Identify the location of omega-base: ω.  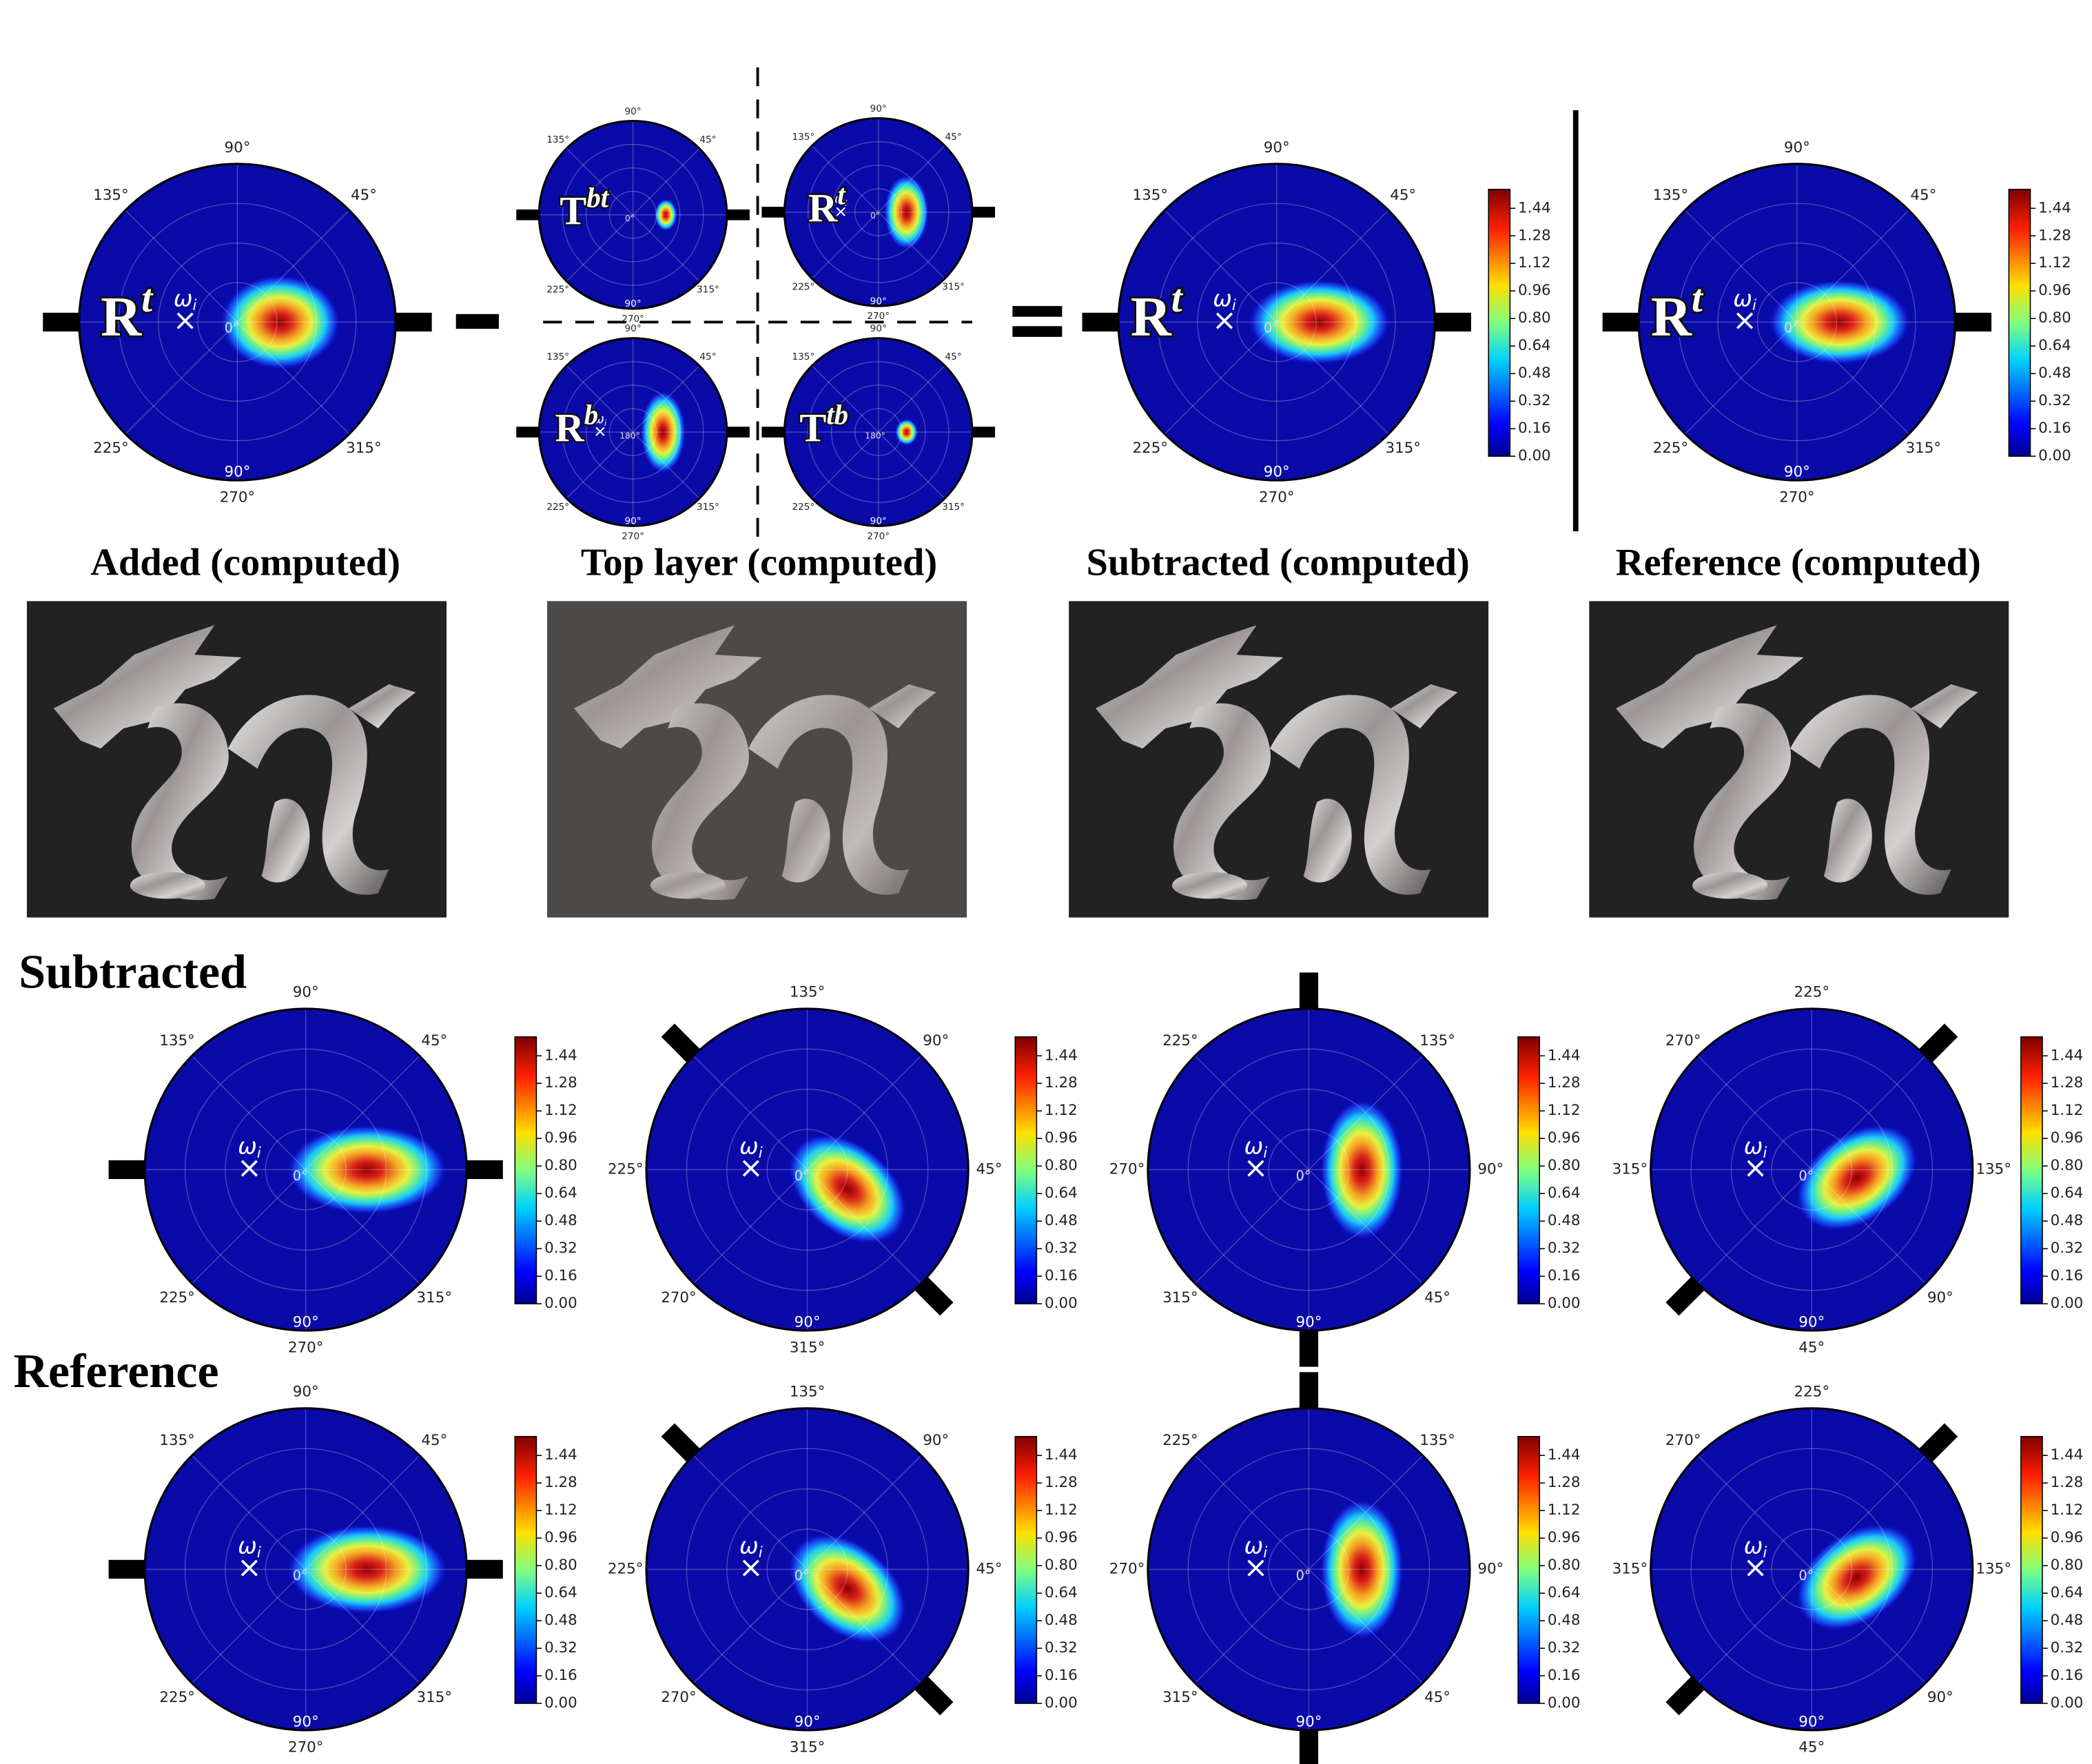
(749, 1545).